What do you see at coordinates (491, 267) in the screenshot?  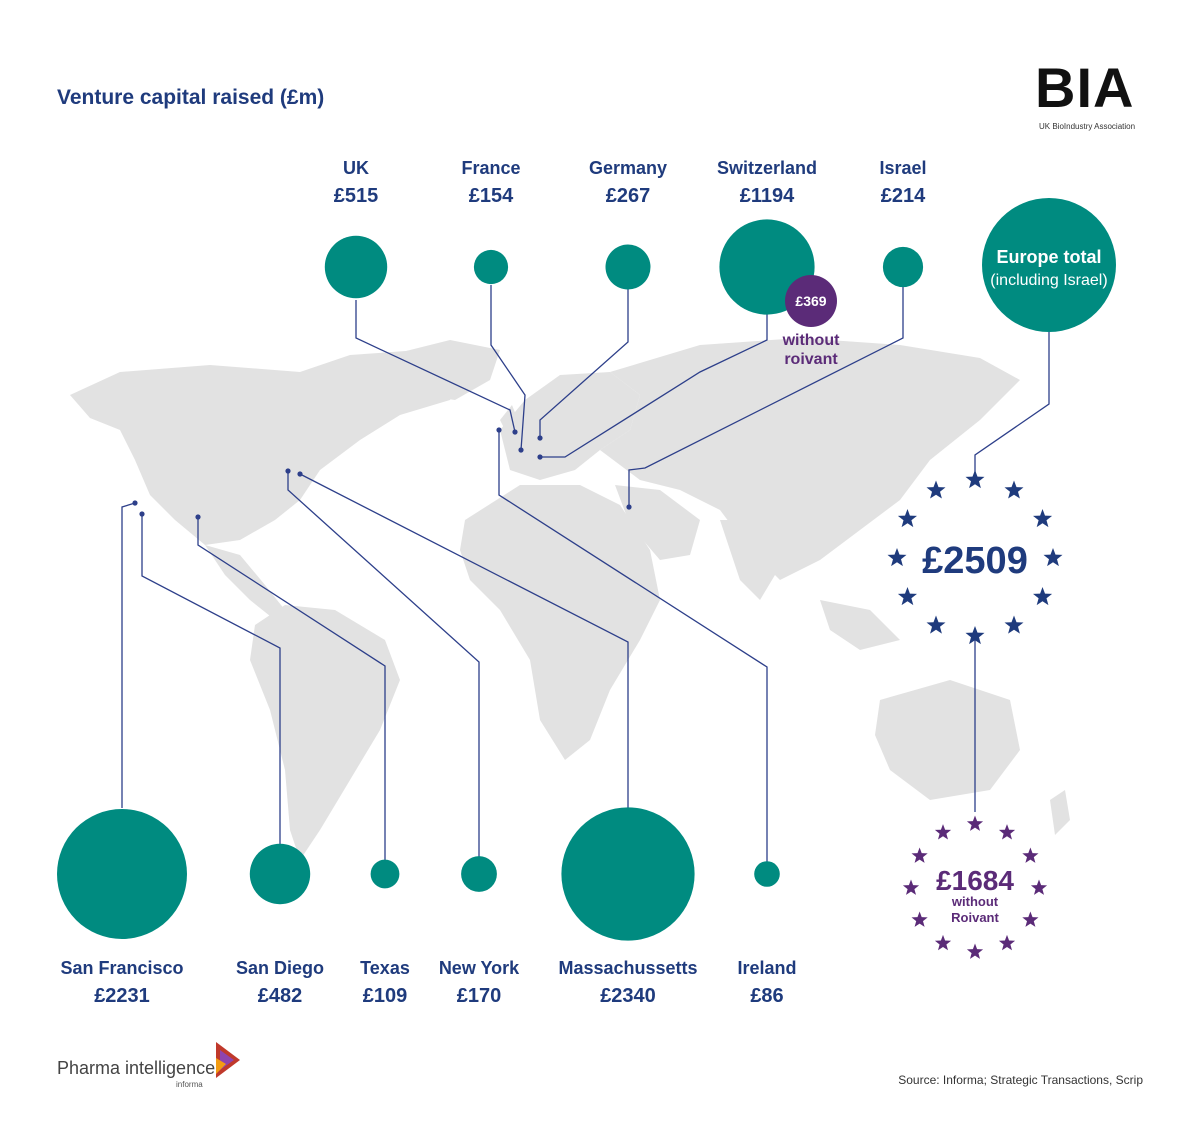 I see `bubble-france` at bounding box center [491, 267].